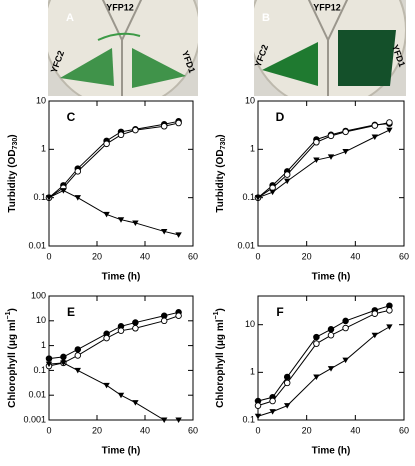  What do you see at coordinates (38, 295) in the screenshot?
I see `y-tick-label: 100` at bounding box center [38, 295].